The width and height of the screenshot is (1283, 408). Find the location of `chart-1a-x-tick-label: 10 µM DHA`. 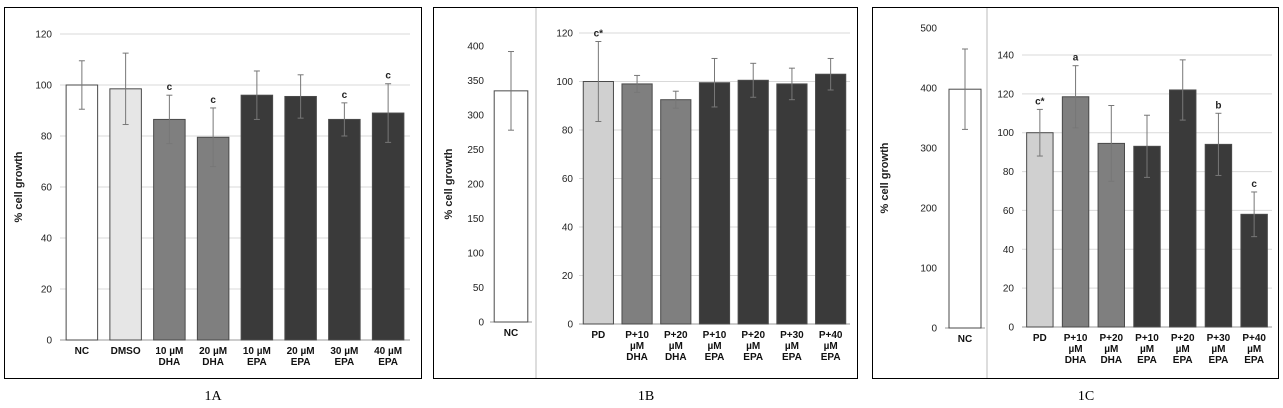

chart-1a-x-tick-label: 10 µM DHA is located at coordinates (169, 357).